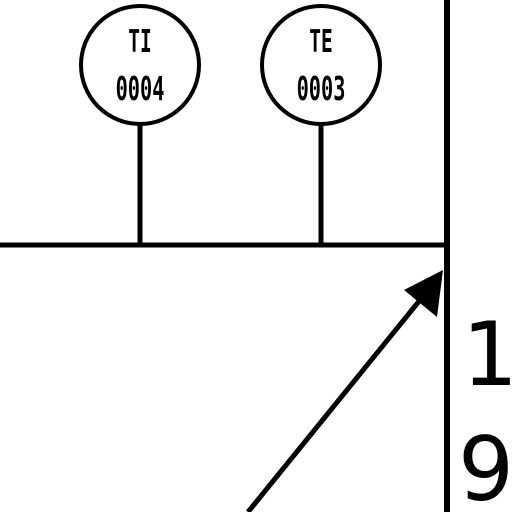  What do you see at coordinates (140, 89) in the screenshot?
I see `instrument-loop-number: 0004` at bounding box center [140, 89].